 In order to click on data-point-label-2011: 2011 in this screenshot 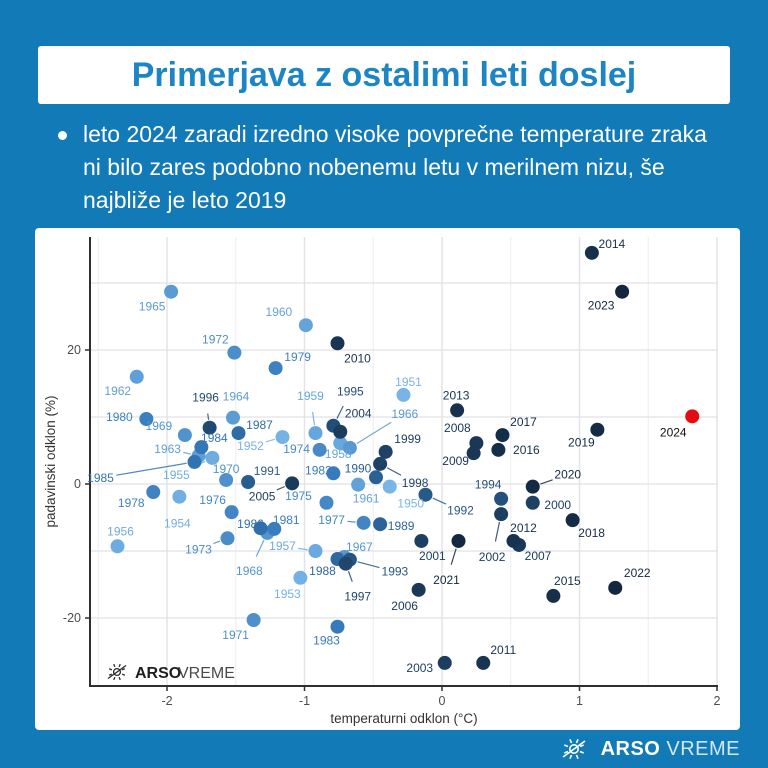, I will do `click(503, 650)`.